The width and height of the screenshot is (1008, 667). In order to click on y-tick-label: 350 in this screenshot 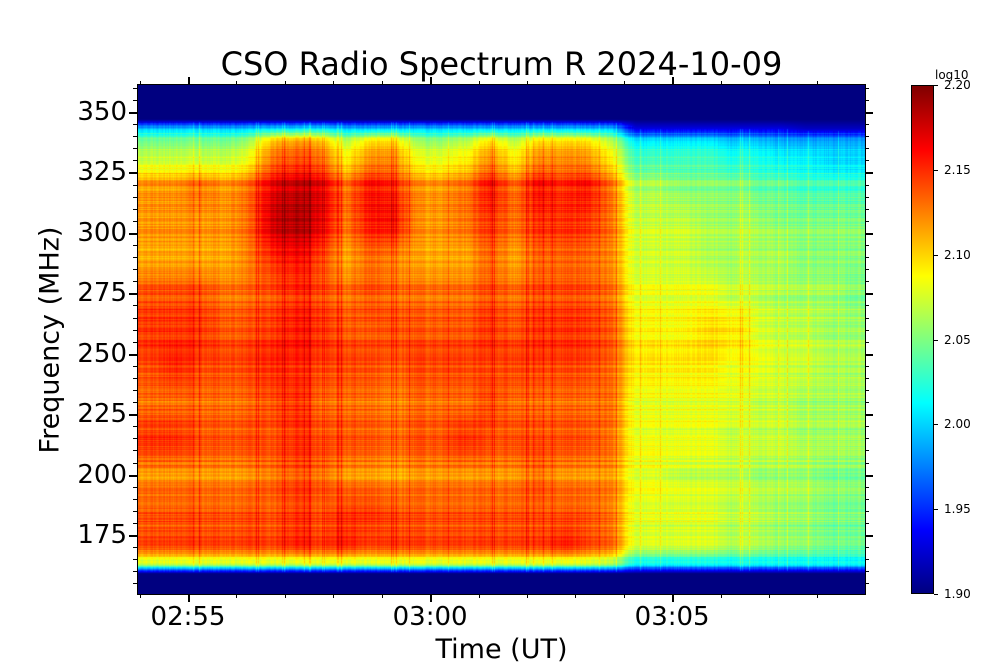, I will do `click(102, 112)`.